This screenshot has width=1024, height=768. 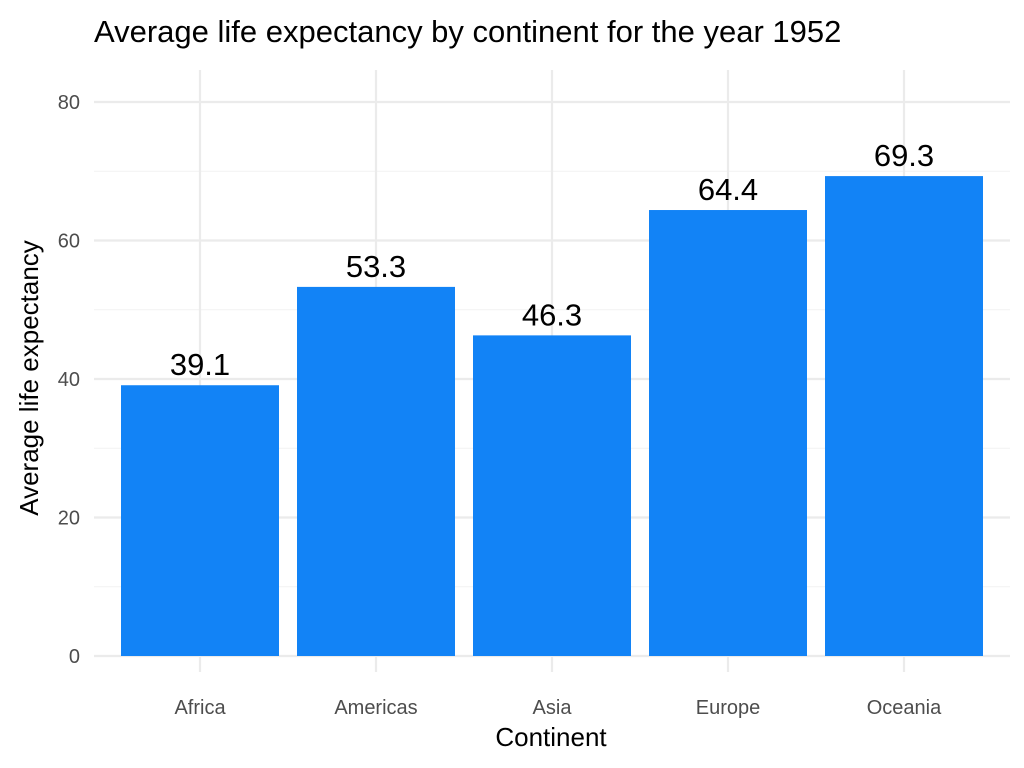 I want to click on data-label-oceania: 69.3, so click(x=904, y=155).